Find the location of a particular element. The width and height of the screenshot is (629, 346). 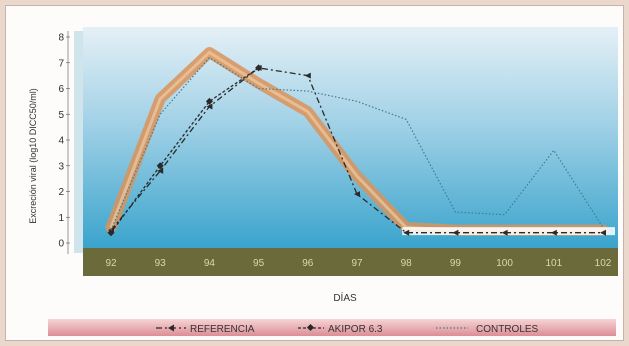

y-tick-label: 4 is located at coordinates (61, 141).